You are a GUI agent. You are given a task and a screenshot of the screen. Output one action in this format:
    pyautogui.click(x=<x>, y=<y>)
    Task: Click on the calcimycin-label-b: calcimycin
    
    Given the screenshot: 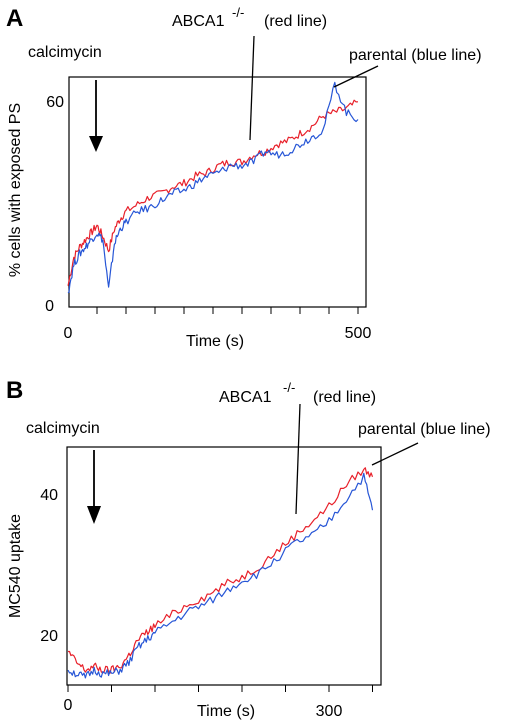 What is the action you would take?
    pyautogui.click(x=63, y=428)
    